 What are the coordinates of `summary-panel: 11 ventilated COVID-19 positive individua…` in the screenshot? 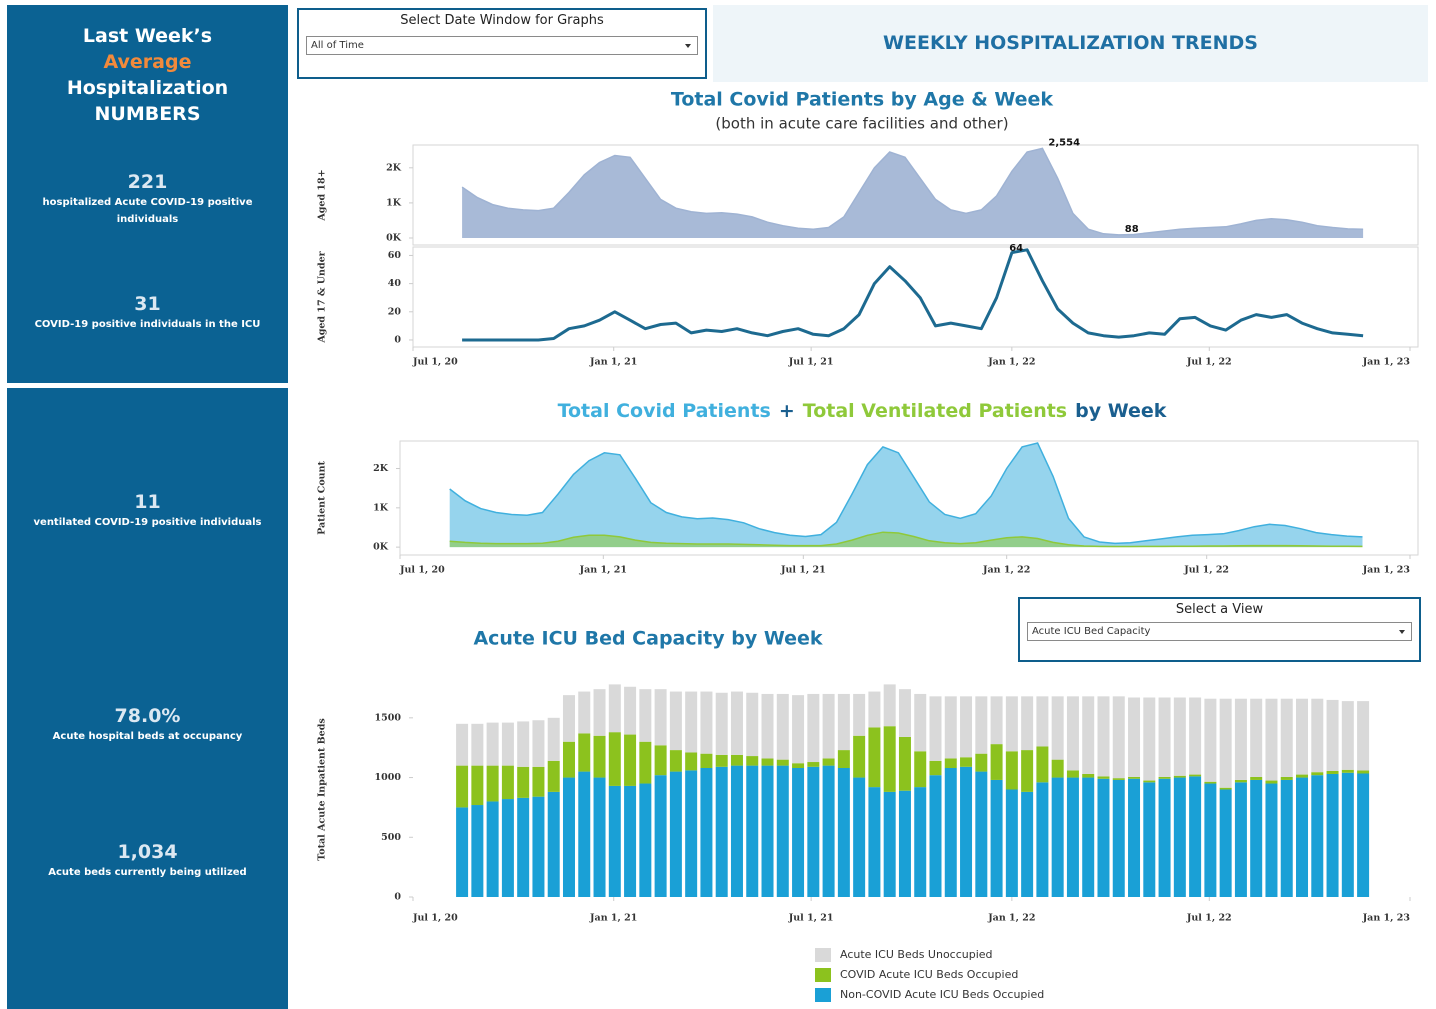 It's located at (147, 698).